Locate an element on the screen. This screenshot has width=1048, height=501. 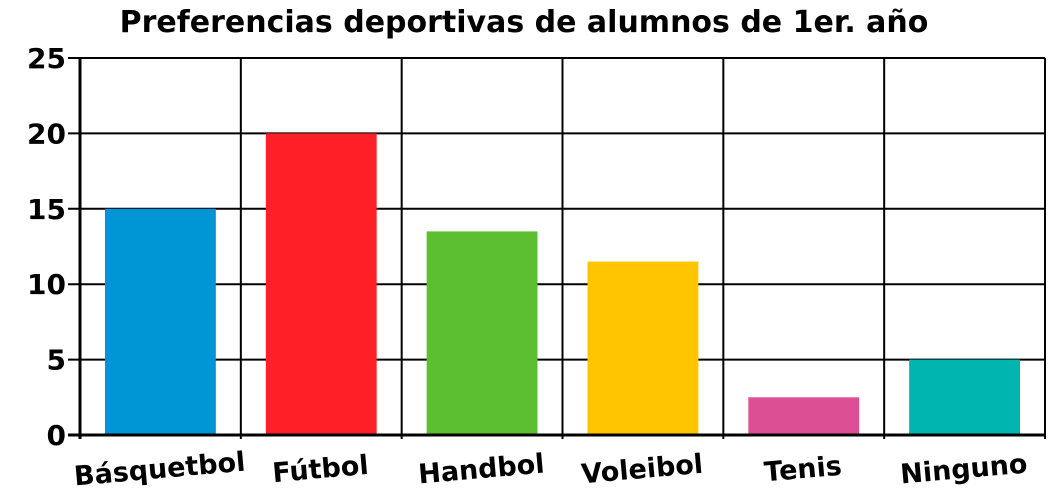
x-tick-label-2: Handbol is located at coordinates (481, 470).